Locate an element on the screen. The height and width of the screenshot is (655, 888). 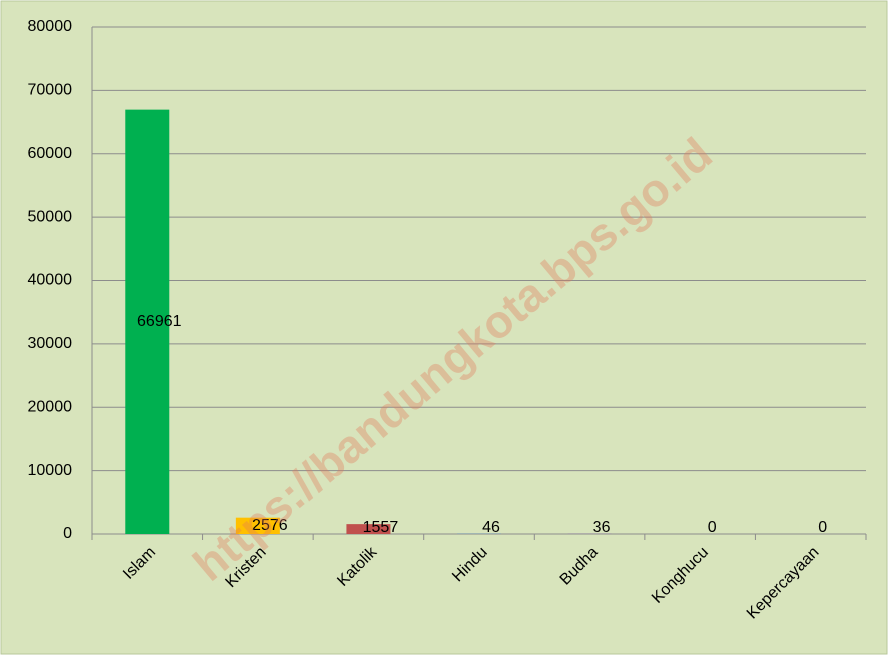
y-tick-label: 80000 is located at coordinates (50, 26).